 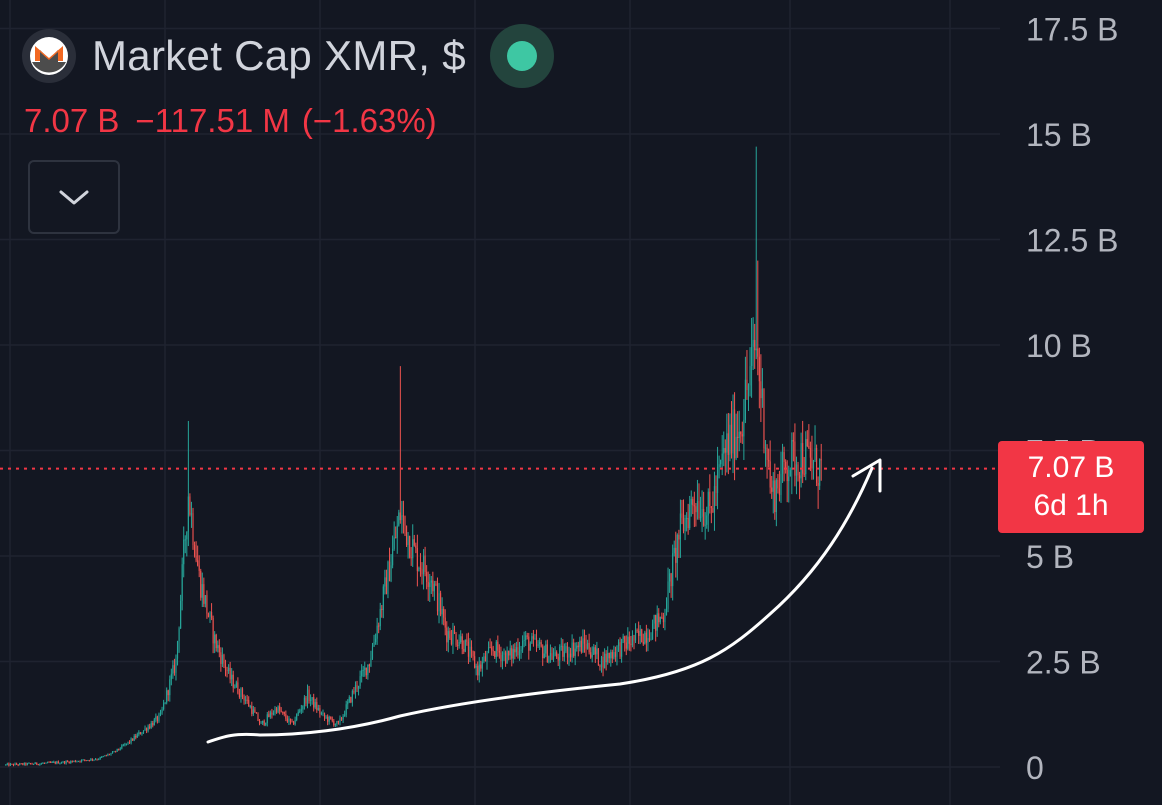 What do you see at coordinates (230, 121) in the screenshot?
I see `quote-line: 7.07 B −117.51 M (−1.63%)` at bounding box center [230, 121].